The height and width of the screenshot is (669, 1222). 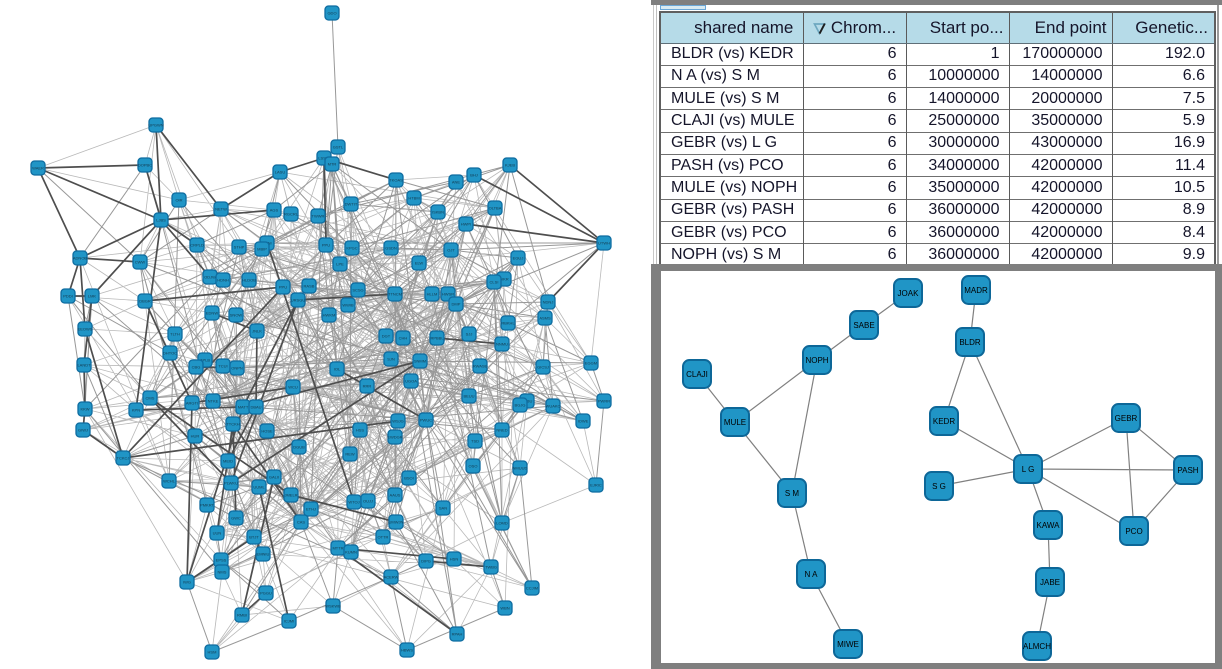 What do you see at coordinates (231, 483) in the screenshot?
I see `svg-text: PLWKU` at bounding box center [231, 483].